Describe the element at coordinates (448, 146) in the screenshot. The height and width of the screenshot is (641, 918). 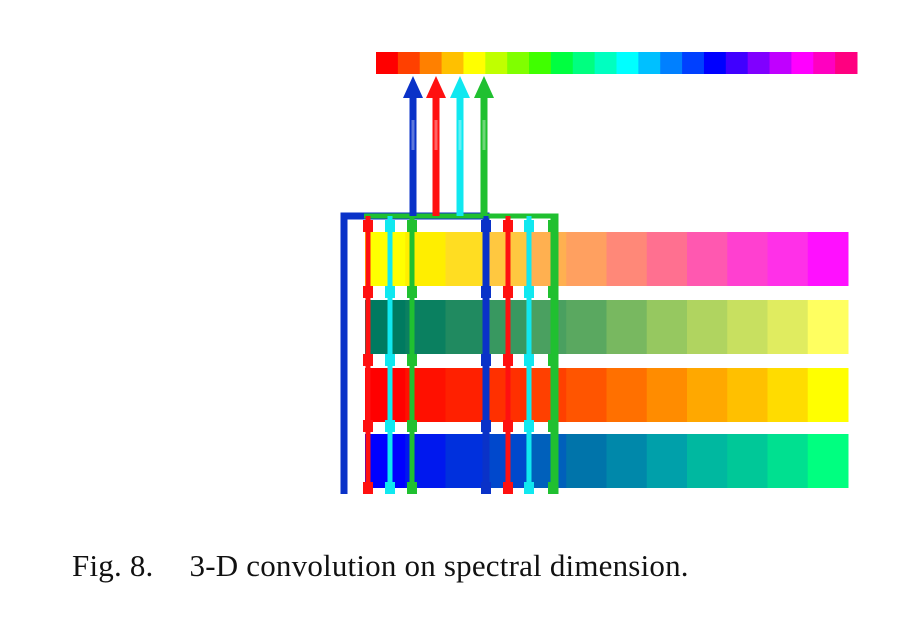
I see `output-arrows` at that location.